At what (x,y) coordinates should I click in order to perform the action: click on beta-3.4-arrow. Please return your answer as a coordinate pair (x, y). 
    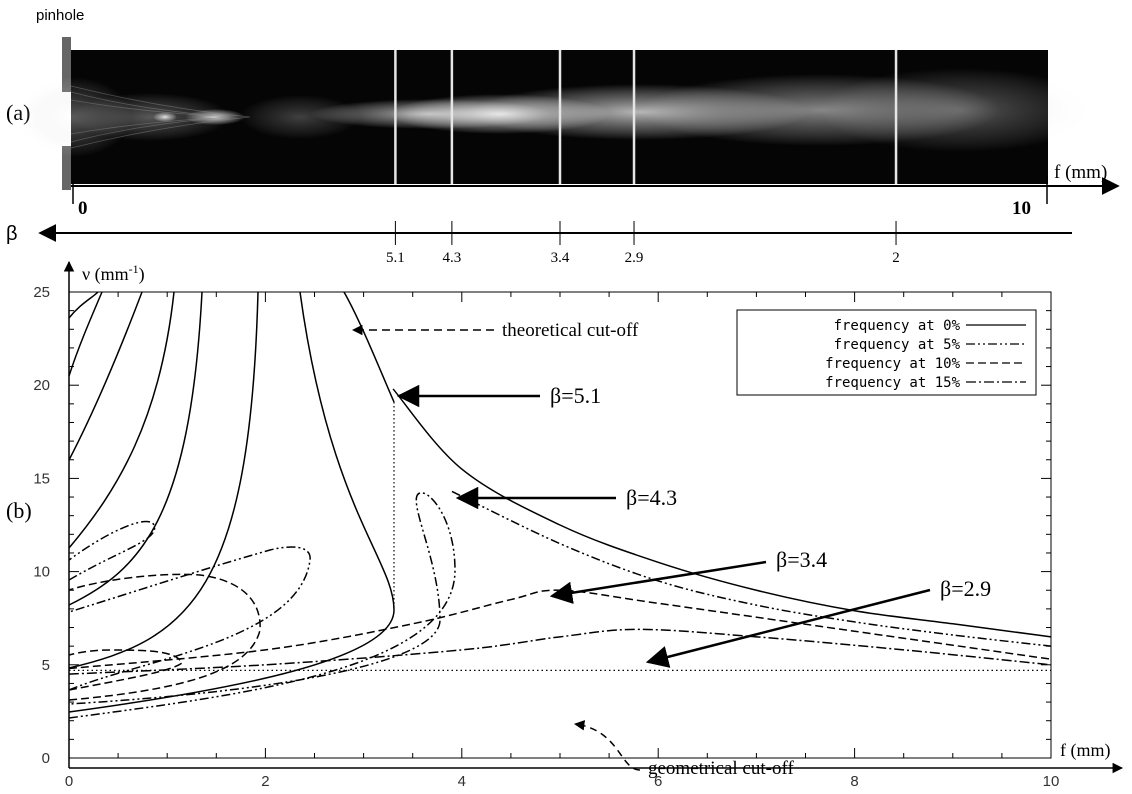
    Looking at the image, I should click on (658, 582).